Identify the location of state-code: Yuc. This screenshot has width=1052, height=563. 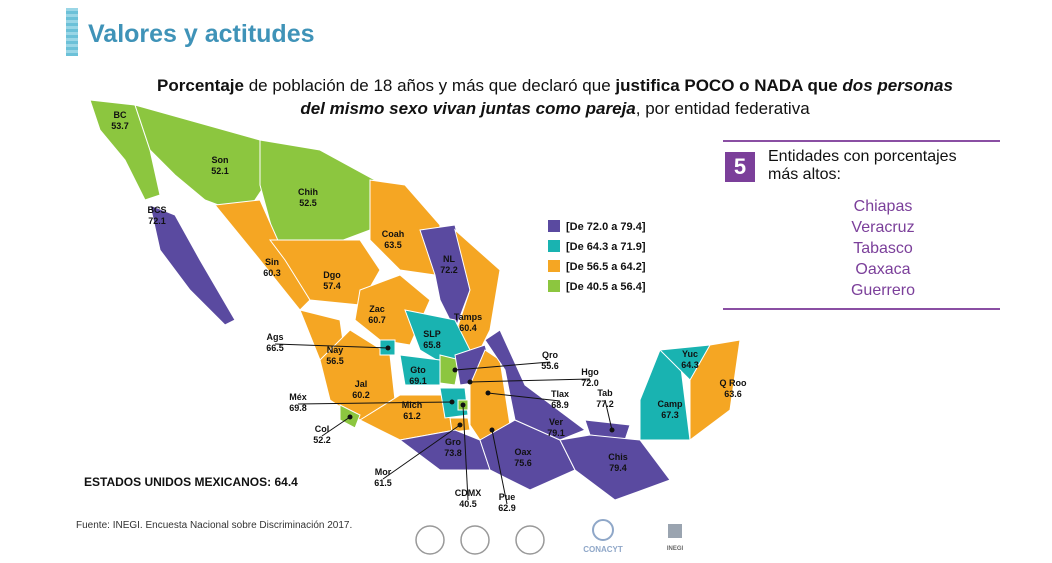
(690, 354).